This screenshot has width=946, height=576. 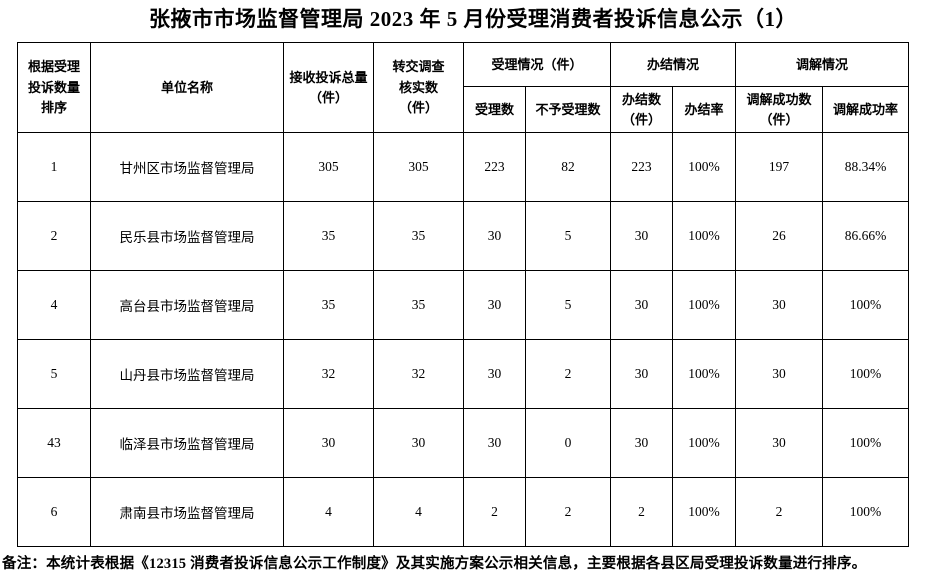 I want to click on header-mediation-success: 调解成功数 （件）, so click(x=779, y=110).